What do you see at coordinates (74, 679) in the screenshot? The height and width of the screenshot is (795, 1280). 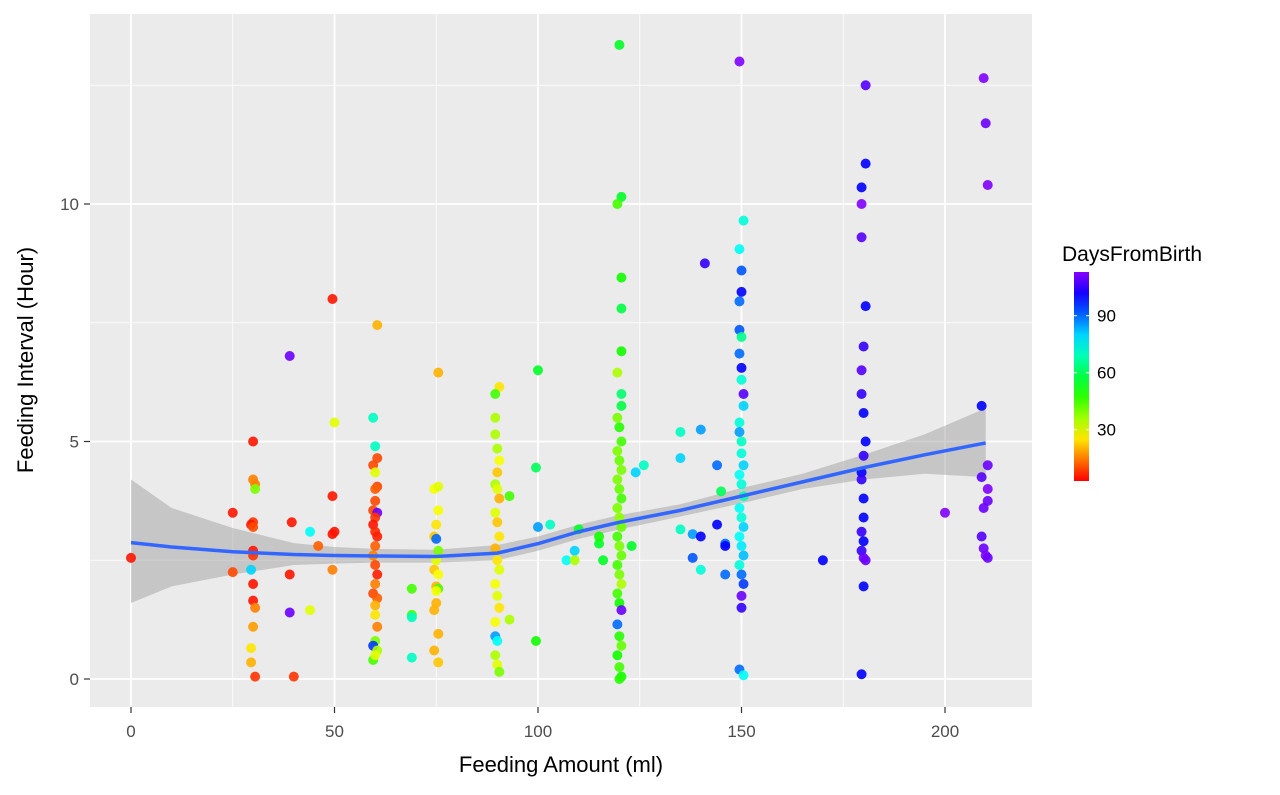 I see `y-tick-label: 0` at bounding box center [74, 679].